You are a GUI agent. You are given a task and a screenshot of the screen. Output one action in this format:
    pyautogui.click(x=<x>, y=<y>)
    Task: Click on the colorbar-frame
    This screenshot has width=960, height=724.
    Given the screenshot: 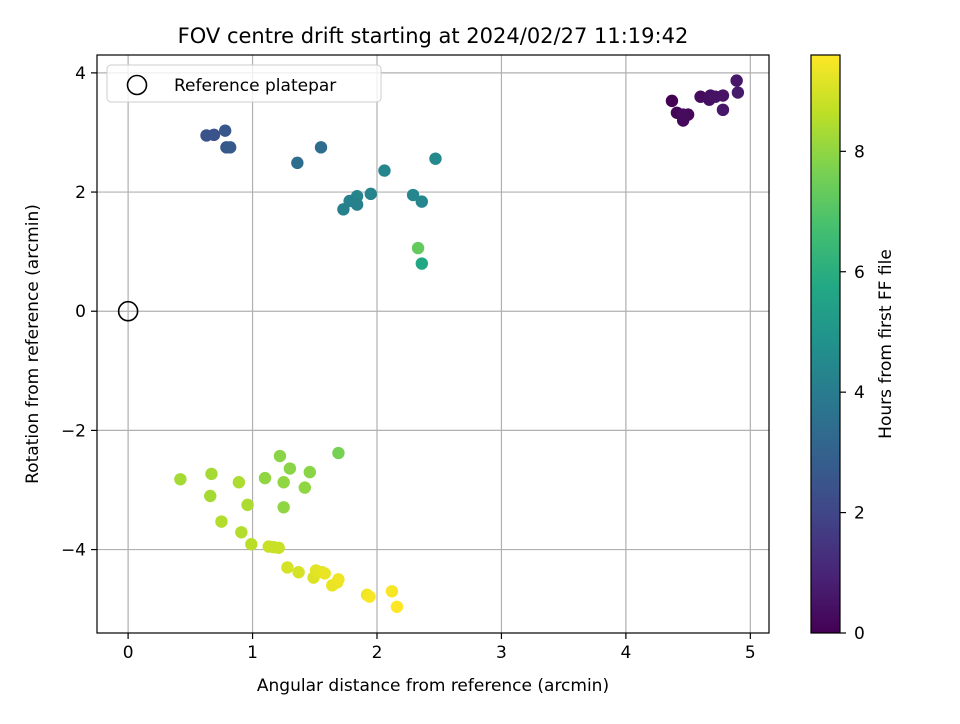 What is the action you would take?
    pyautogui.click(x=825, y=344)
    